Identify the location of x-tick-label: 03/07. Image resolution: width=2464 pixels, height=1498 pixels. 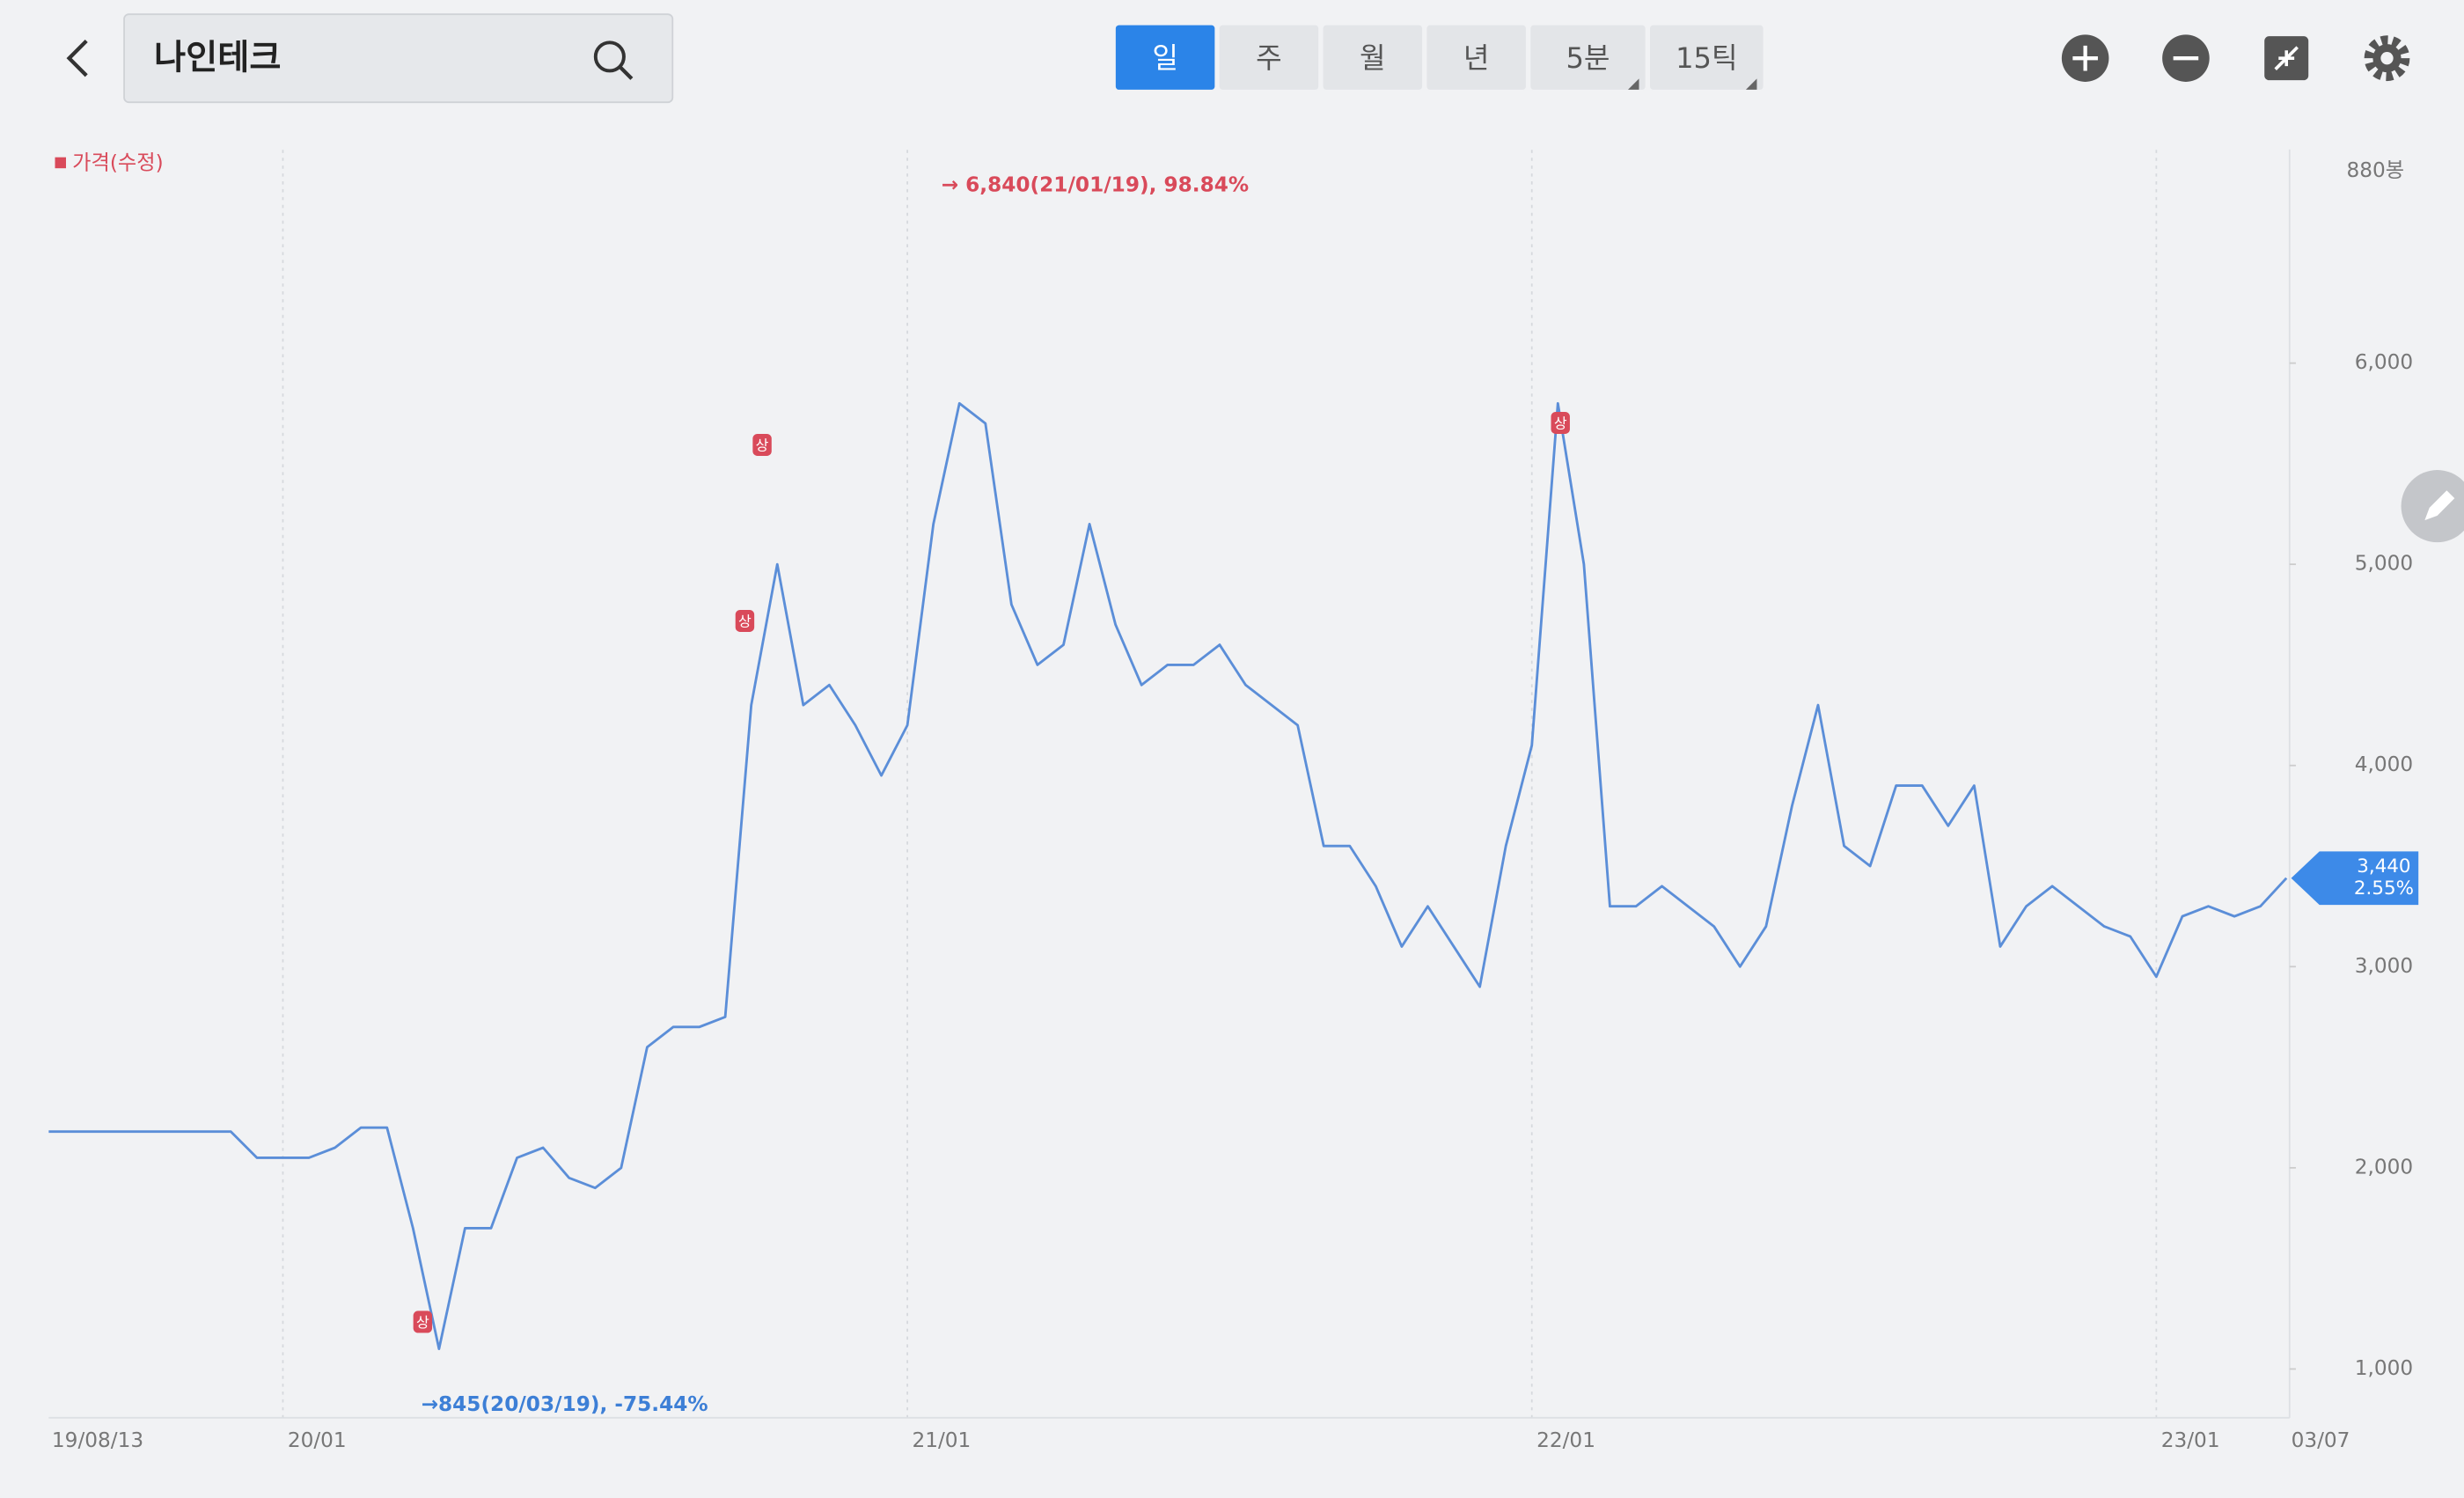
(2321, 1440).